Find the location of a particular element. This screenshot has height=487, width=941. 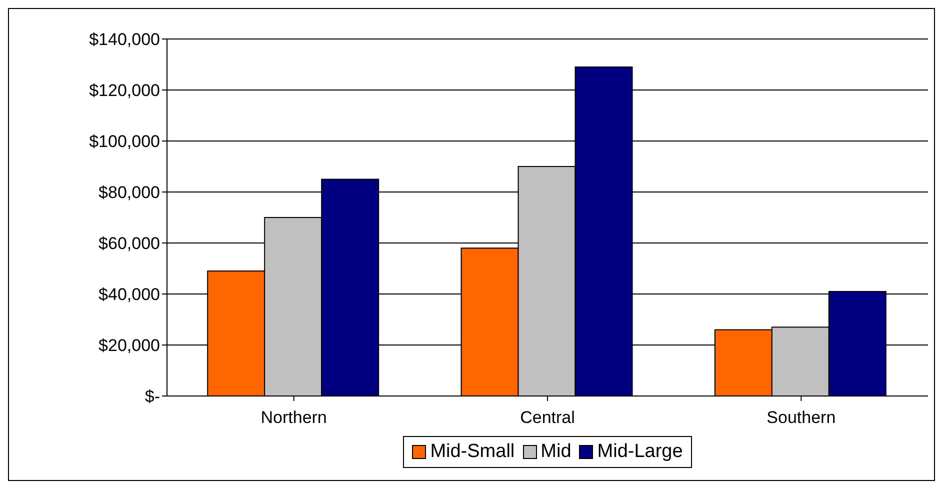

y-tick-label: $60,000 is located at coordinates (129, 244).